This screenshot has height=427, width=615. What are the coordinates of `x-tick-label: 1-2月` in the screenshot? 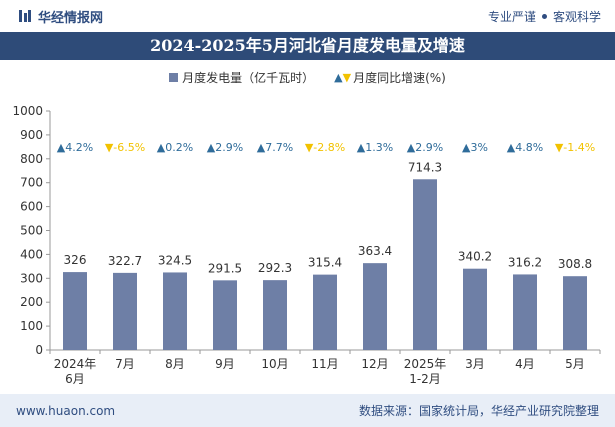 It's located at (425, 379).